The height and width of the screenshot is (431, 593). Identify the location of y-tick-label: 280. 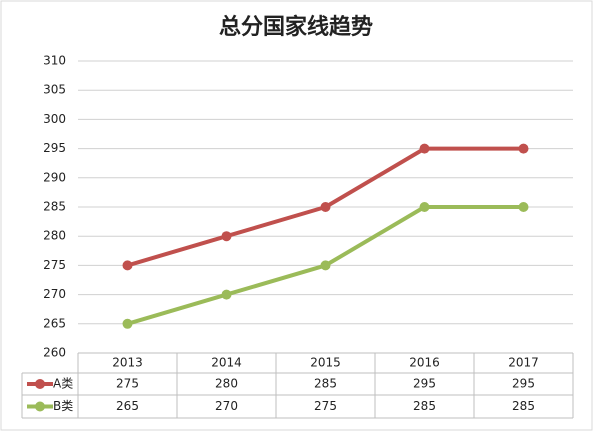
(54, 236).